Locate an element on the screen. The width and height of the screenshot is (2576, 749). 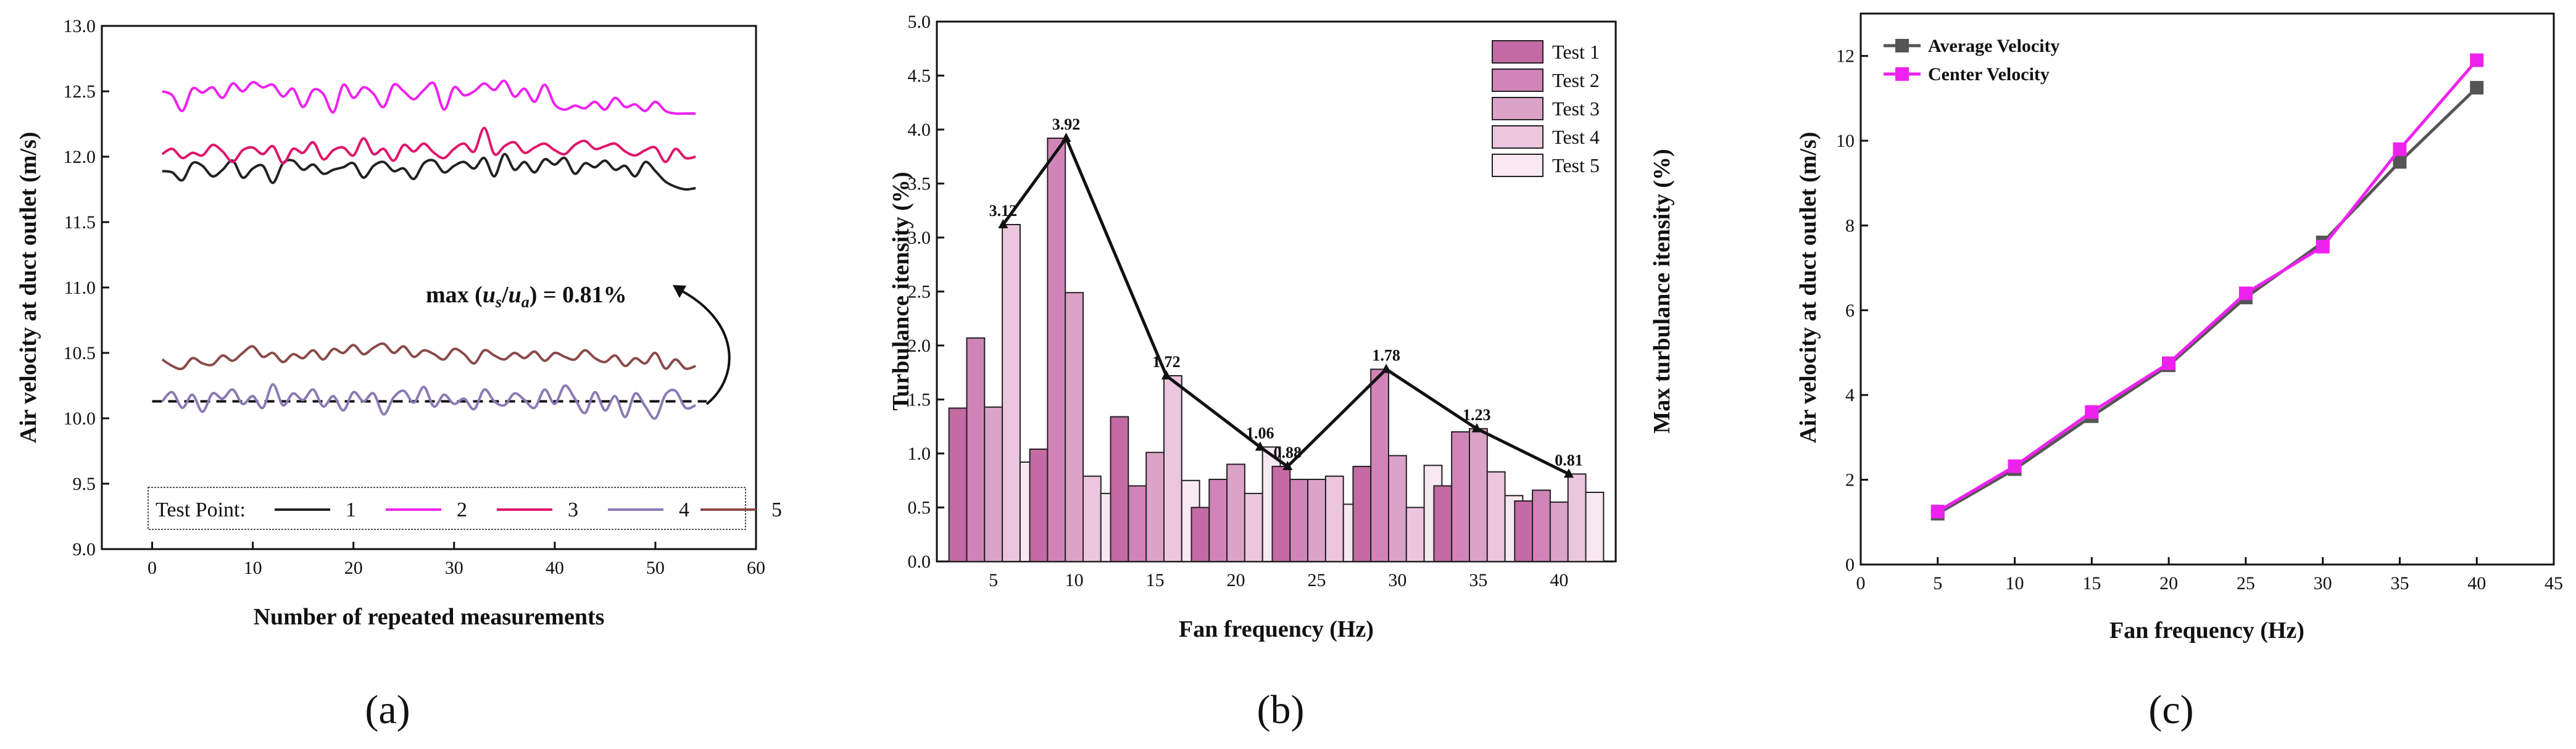
bar-test-4-35hz is located at coordinates (1496, 517).